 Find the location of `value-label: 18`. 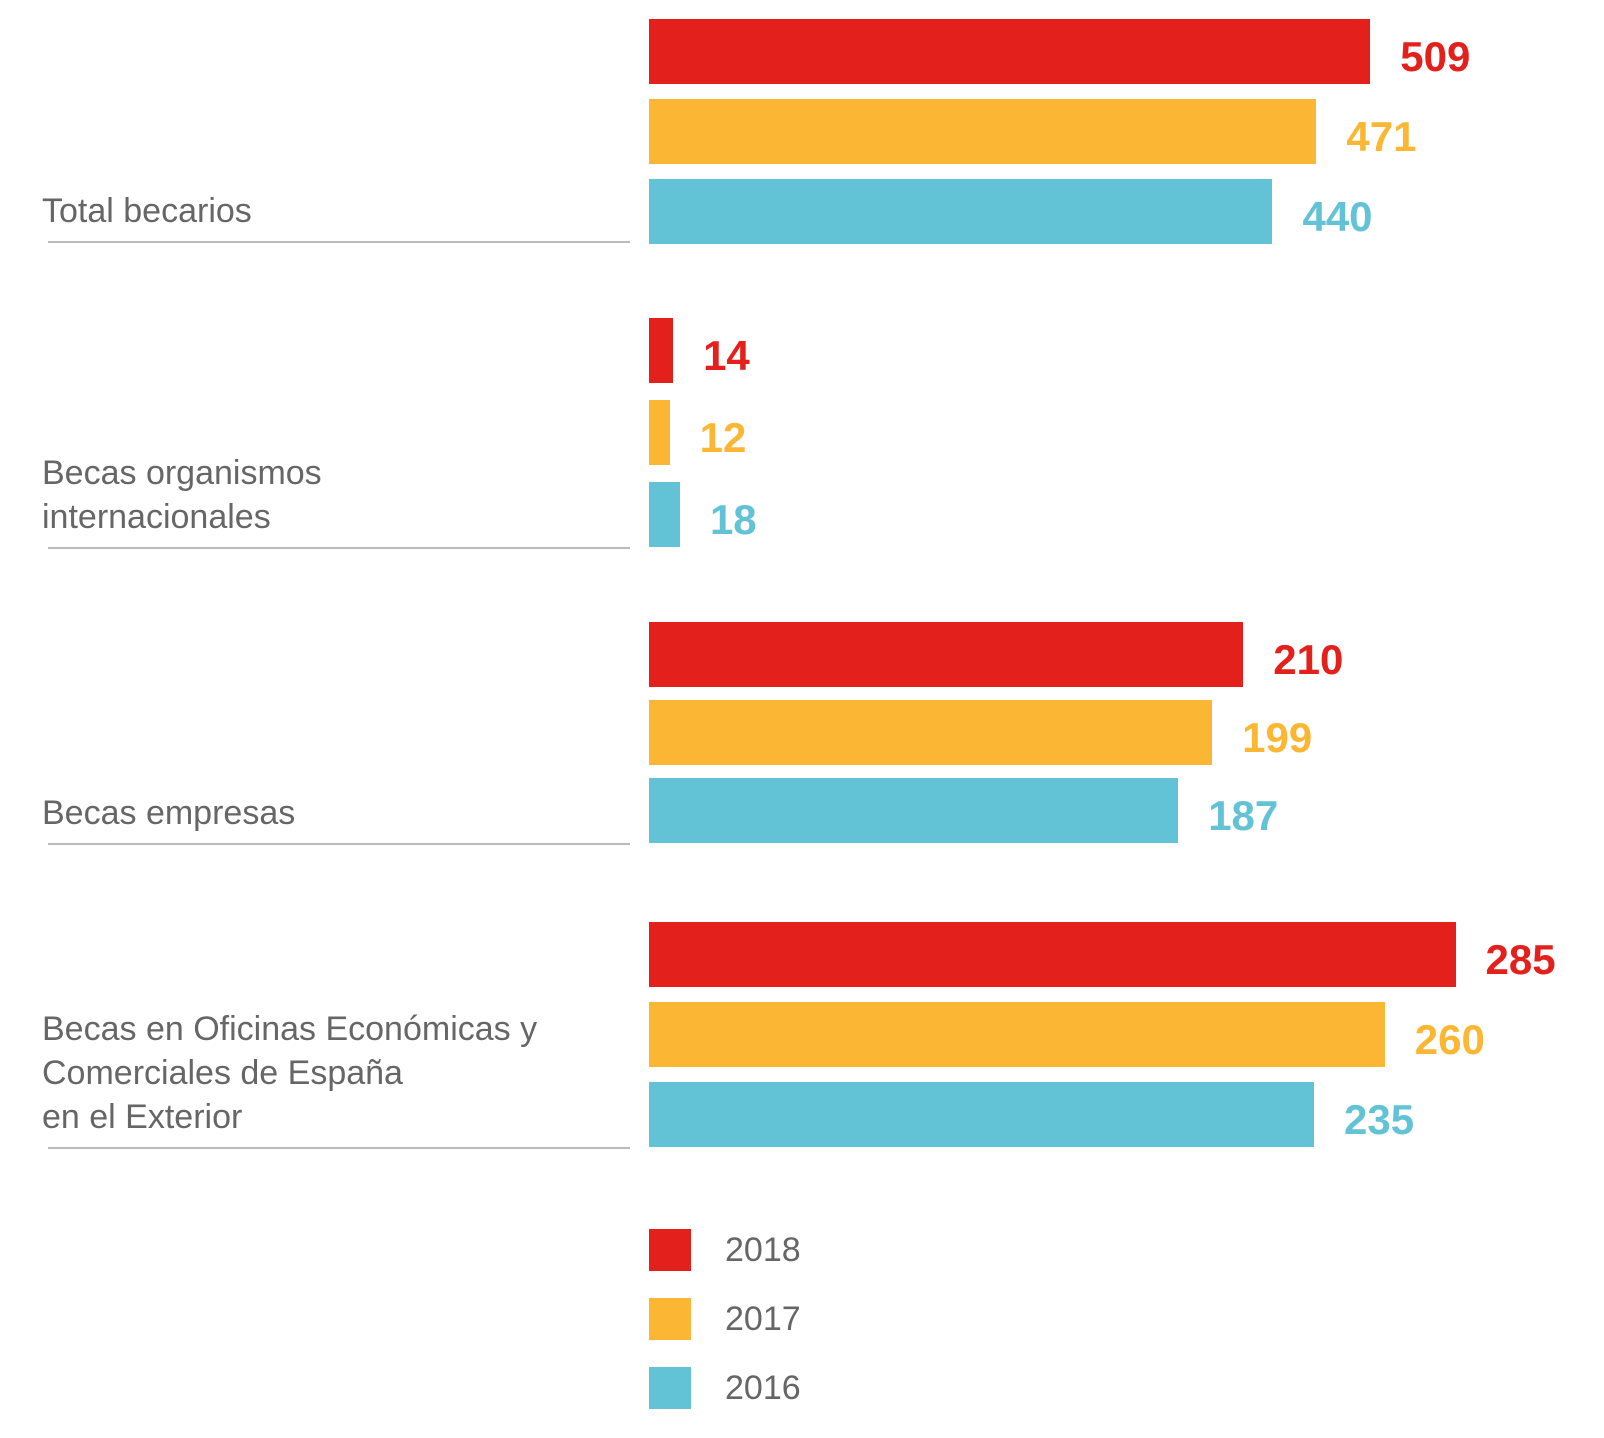

value-label: 18 is located at coordinates (733, 519).